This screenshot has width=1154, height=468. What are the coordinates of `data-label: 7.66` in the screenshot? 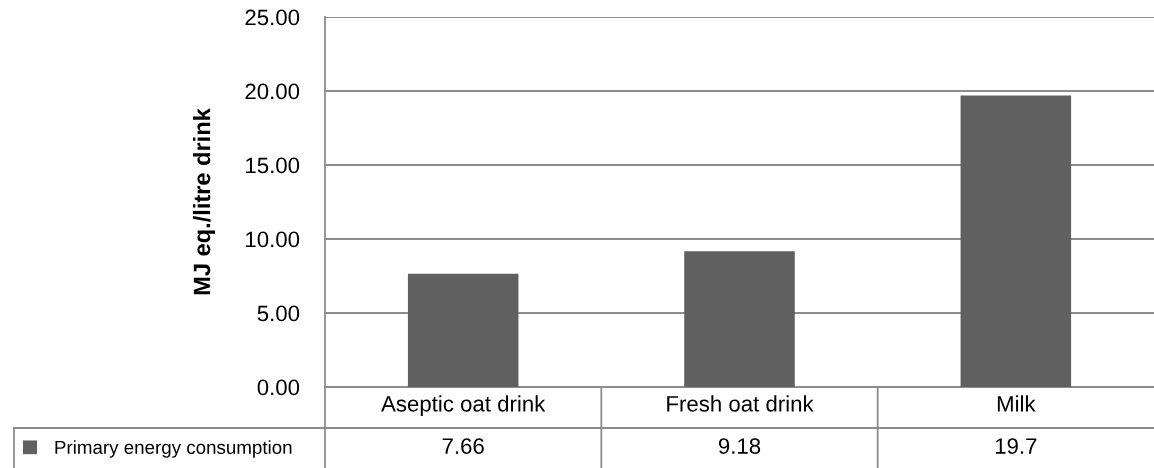 It's located at (463, 446).